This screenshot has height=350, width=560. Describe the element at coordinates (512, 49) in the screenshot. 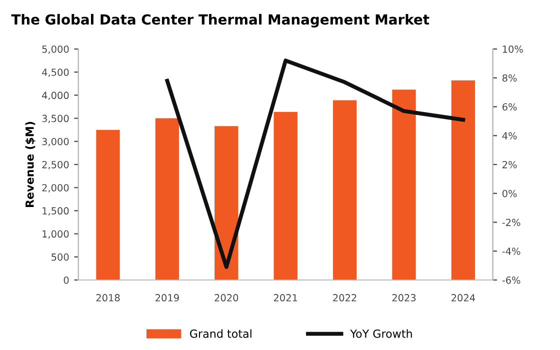

I see `y2-tick-label: 10%` at that location.